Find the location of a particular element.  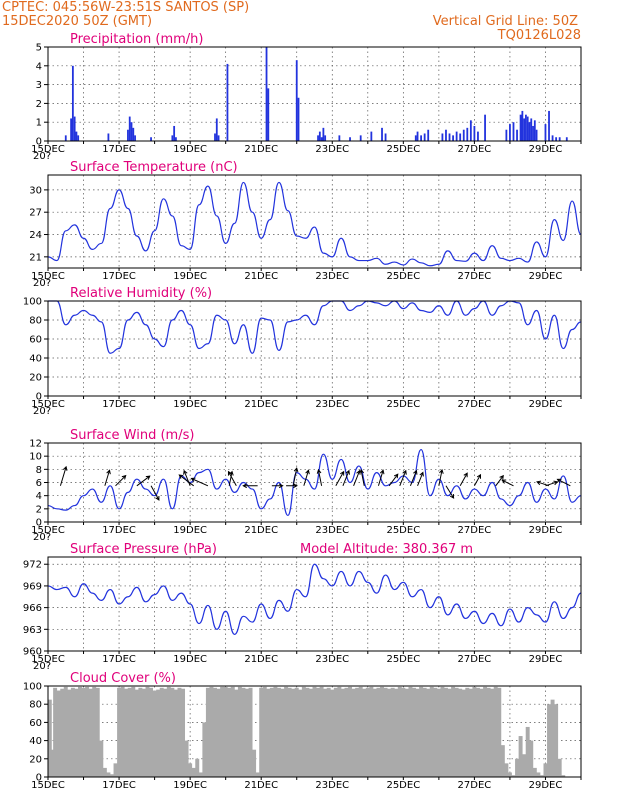

y-tick-label: 100 is located at coordinates (32, 302).